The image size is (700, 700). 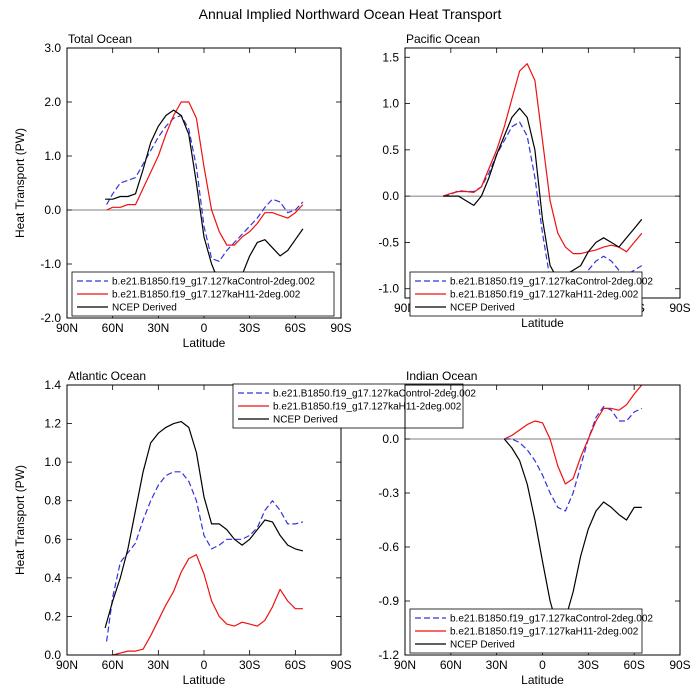 What do you see at coordinates (388, 242) in the screenshot?
I see `y-tick-label: -0.5` at bounding box center [388, 242].